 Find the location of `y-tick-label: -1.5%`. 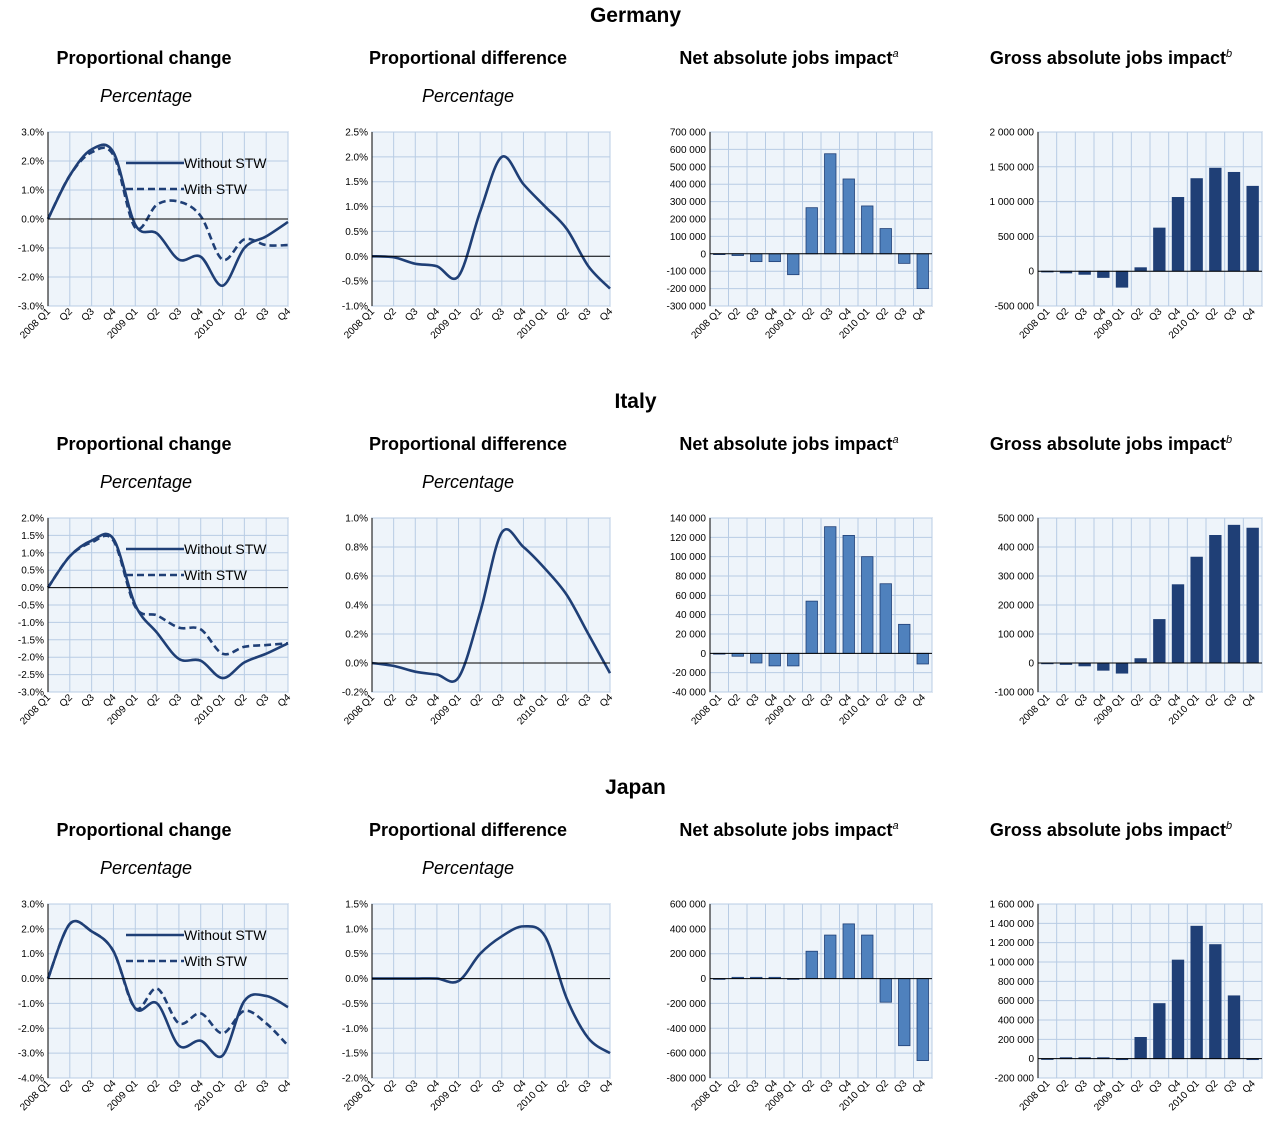

y-tick-label: -1.5% is located at coordinates (31, 640).